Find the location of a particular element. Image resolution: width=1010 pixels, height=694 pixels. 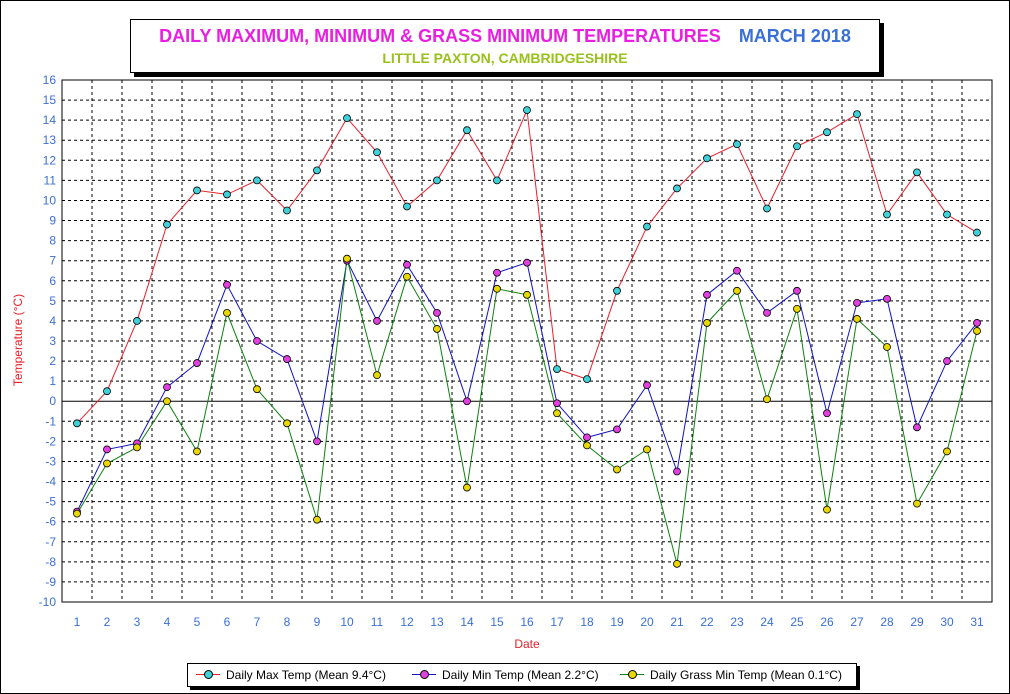

x-axis-label: Date is located at coordinates (527, 644).